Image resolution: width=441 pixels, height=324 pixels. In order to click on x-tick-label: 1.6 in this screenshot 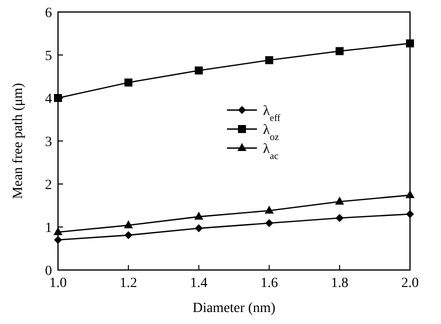, I will do `click(269, 283)`.